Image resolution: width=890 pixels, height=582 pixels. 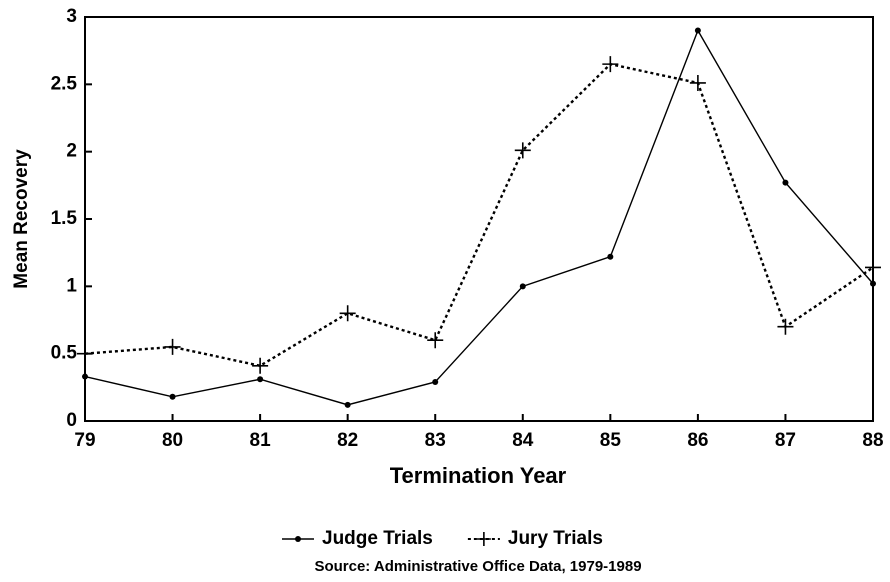 What do you see at coordinates (523, 440) in the screenshot?
I see `x-tick-label: 84` at bounding box center [523, 440].